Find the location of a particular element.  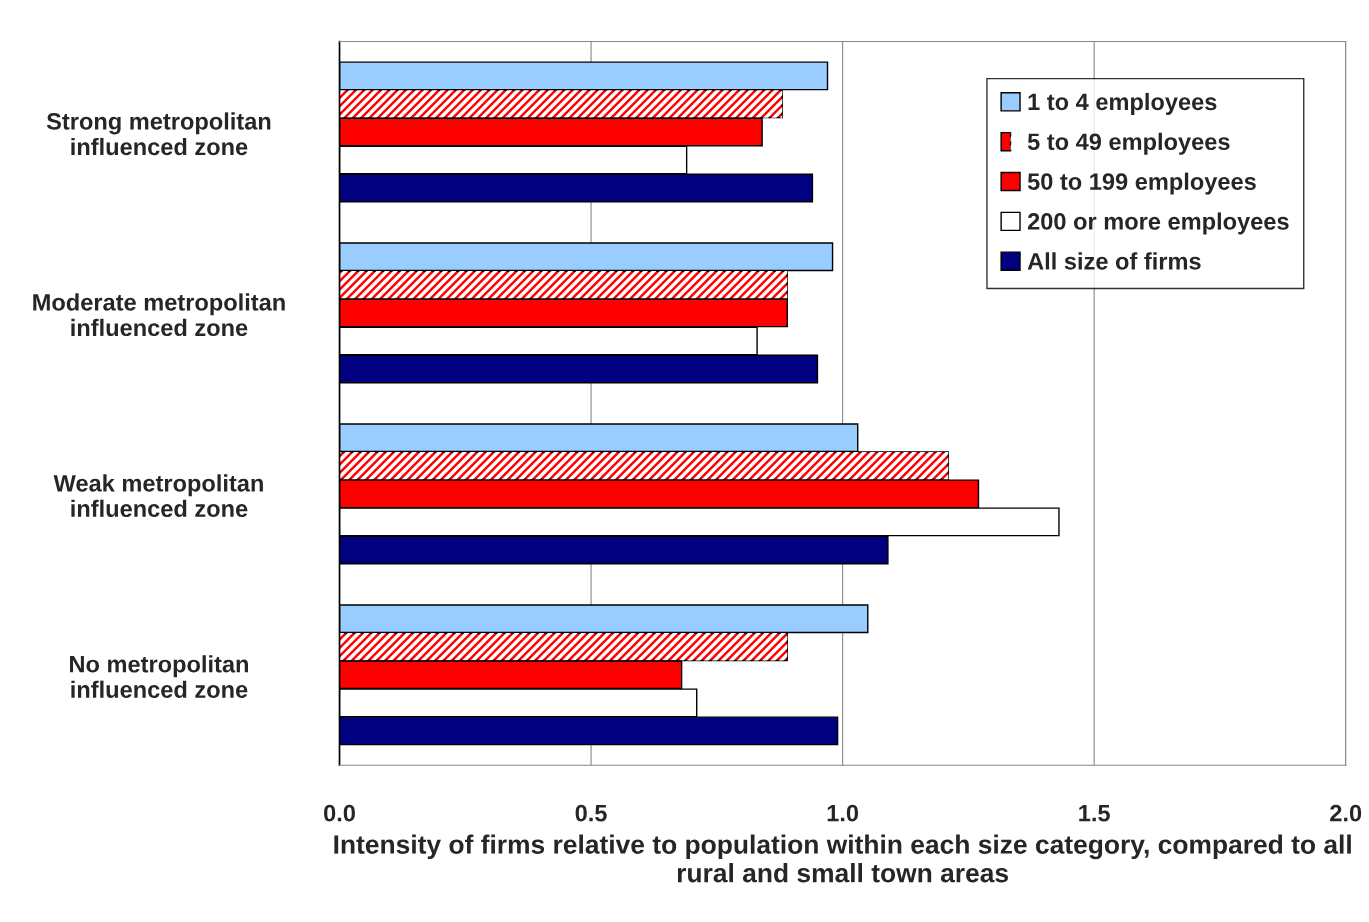

legend-label: 5 to 49 employees is located at coordinates (1128, 143).